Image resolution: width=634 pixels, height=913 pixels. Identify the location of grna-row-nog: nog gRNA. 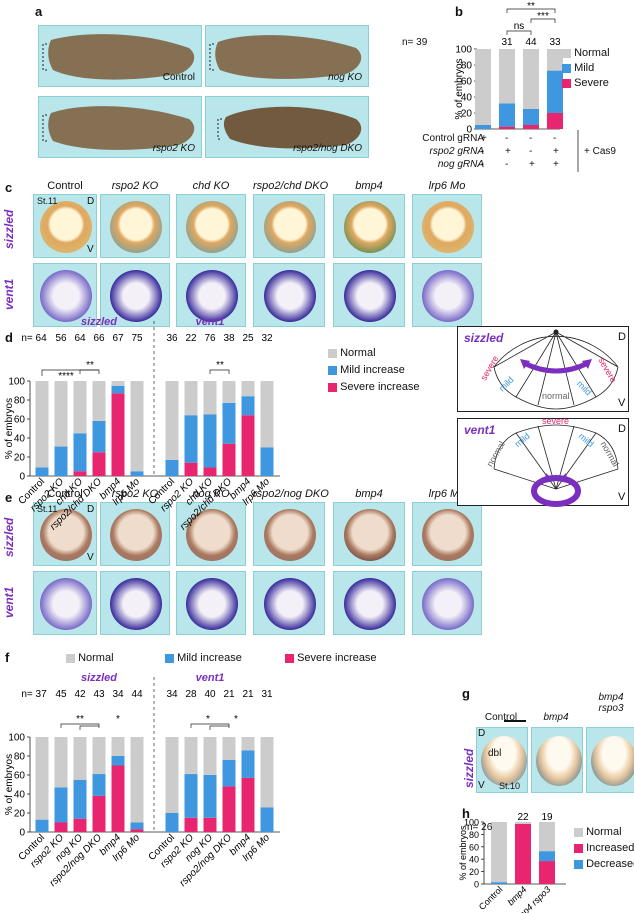
(460, 164).